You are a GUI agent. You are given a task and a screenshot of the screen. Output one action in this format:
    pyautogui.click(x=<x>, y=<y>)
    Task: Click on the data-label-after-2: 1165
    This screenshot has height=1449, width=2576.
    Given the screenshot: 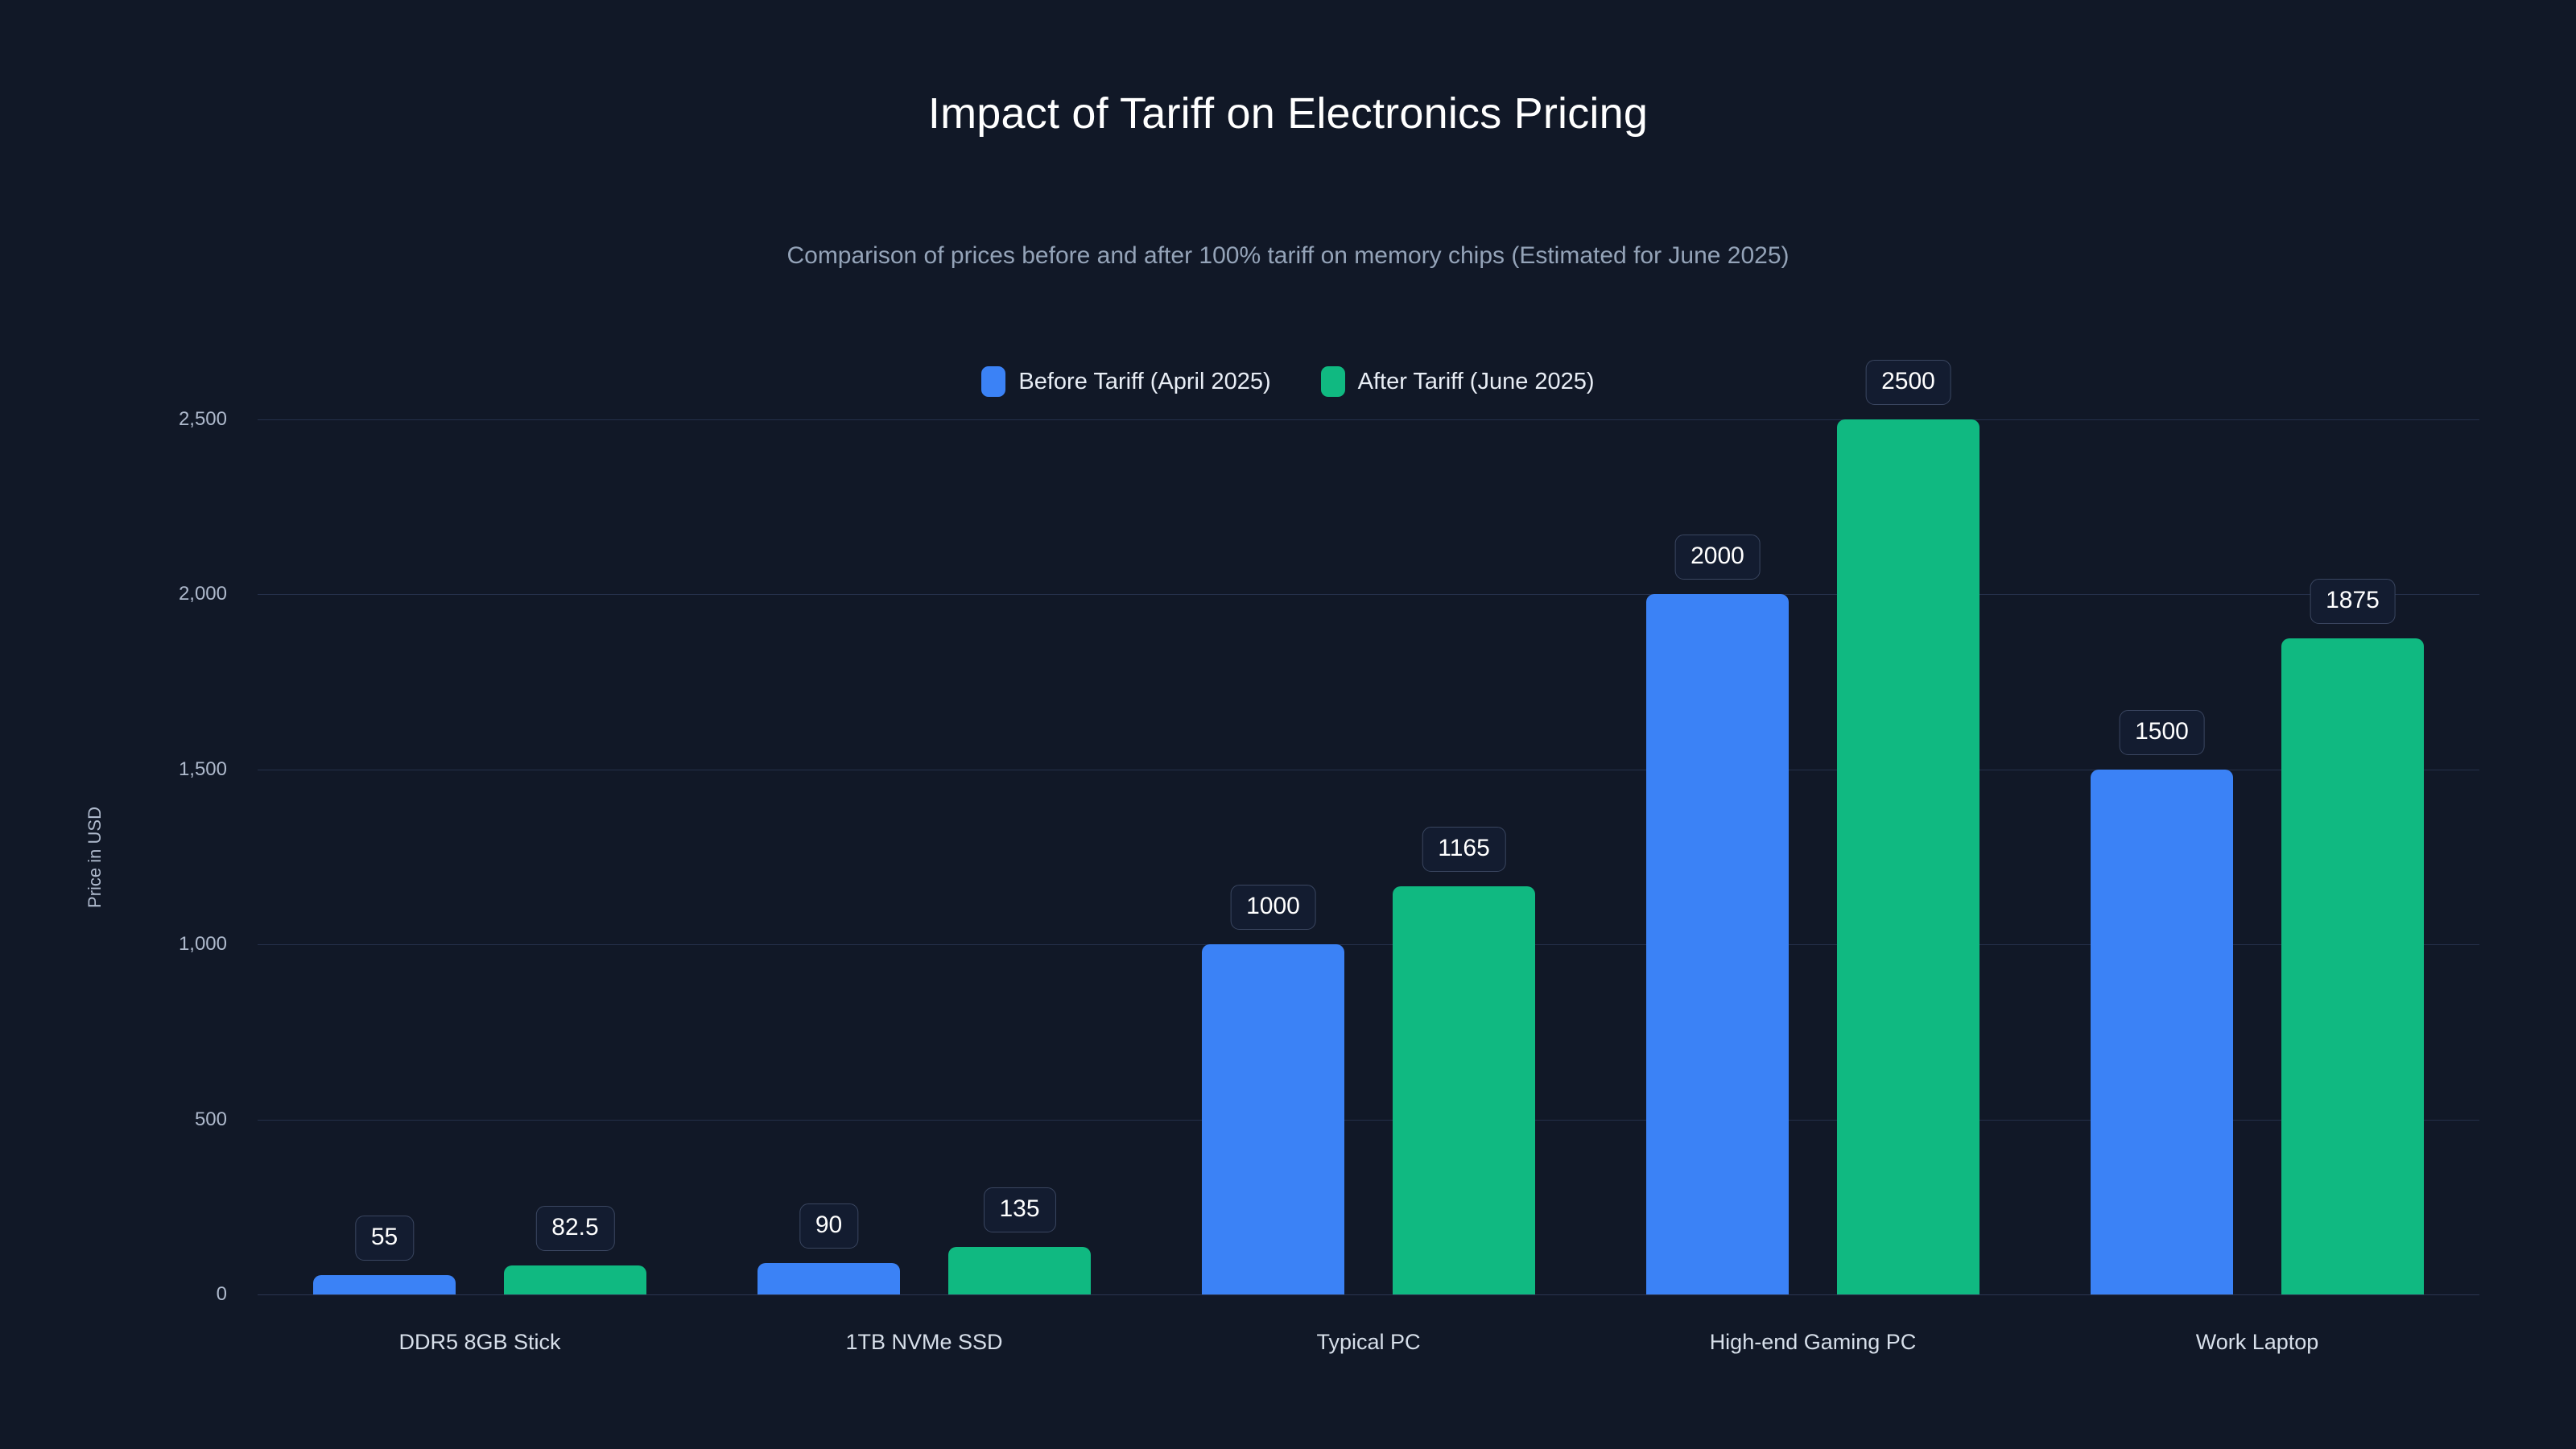 What is the action you would take?
    pyautogui.click(x=1464, y=850)
    